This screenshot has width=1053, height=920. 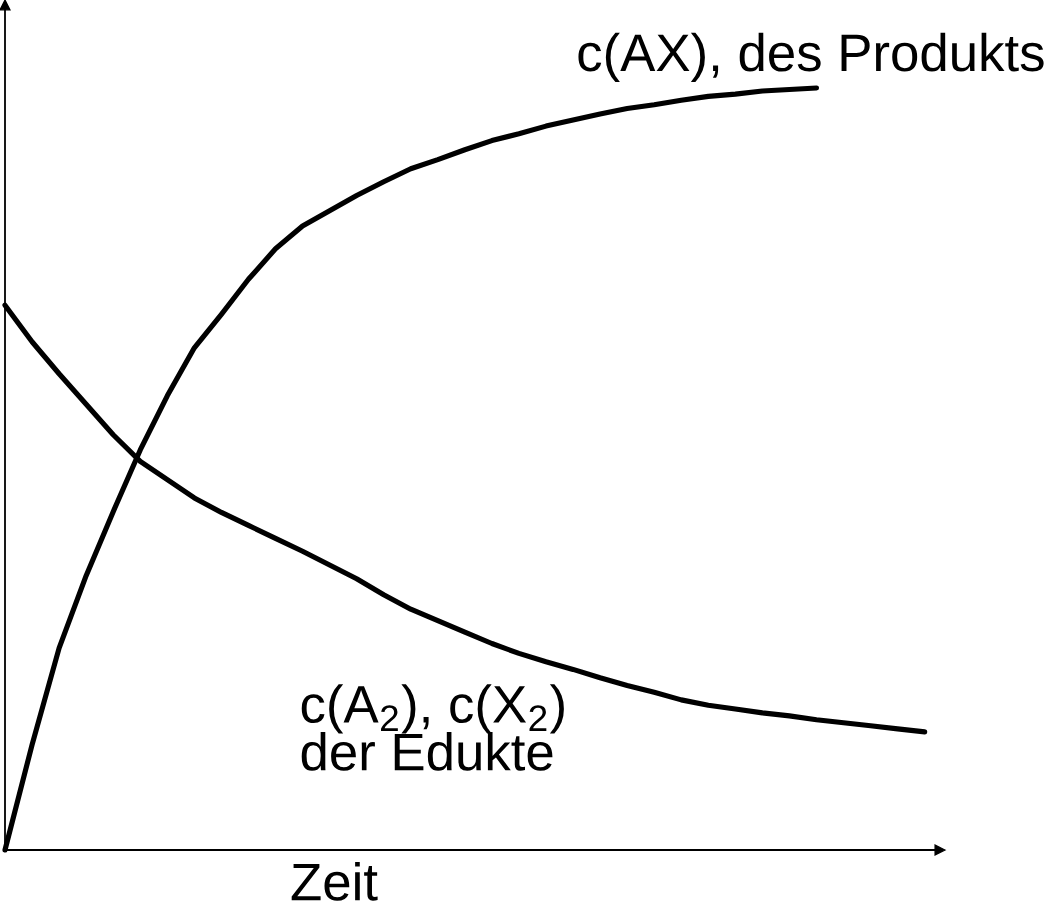 What do you see at coordinates (432, 727) in the screenshot?
I see `series-label: c(A$_{2}$), c(X$_{2}$) der Edukte` at bounding box center [432, 727].